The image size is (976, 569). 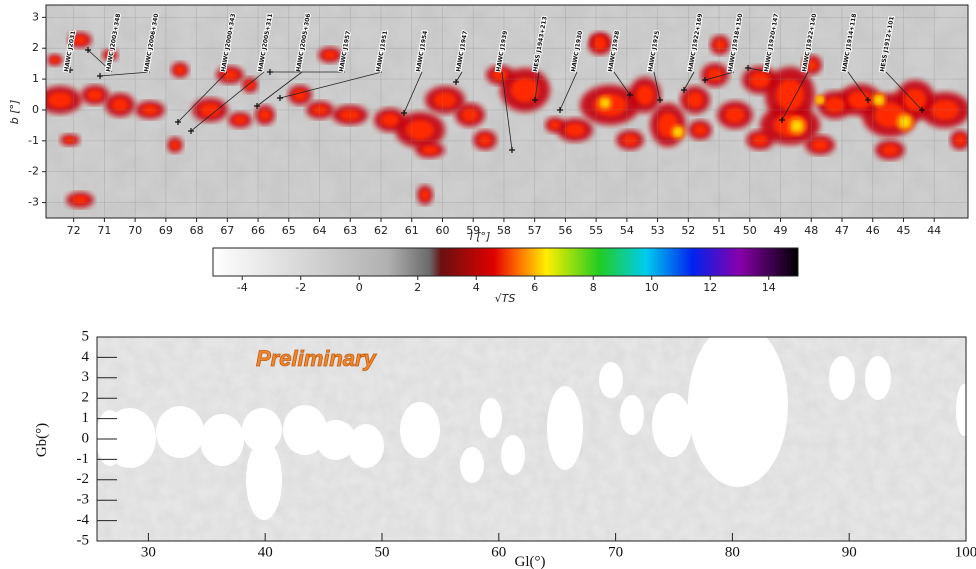 What do you see at coordinates (86, 336) in the screenshot?
I see `y-tick-label: 5` at bounding box center [86, 336].